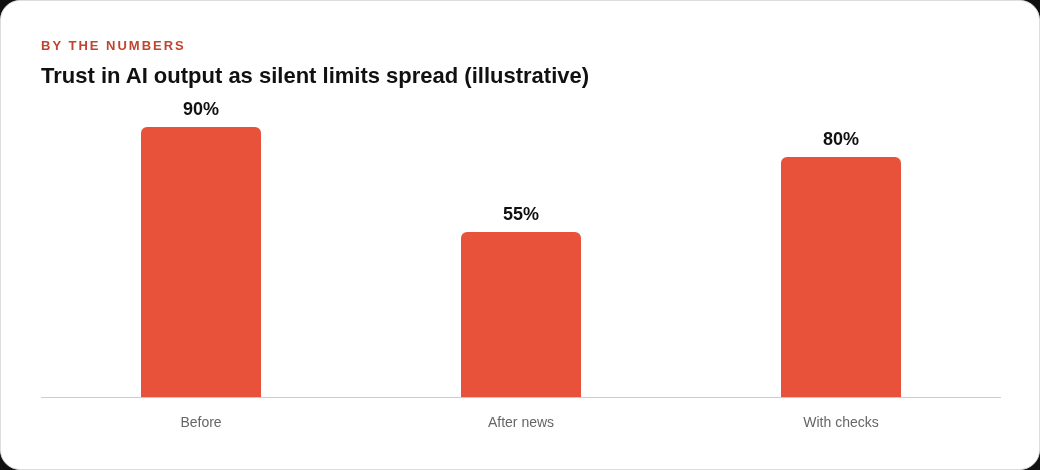  I want to click on data-label: 55%, so click(521, 214).